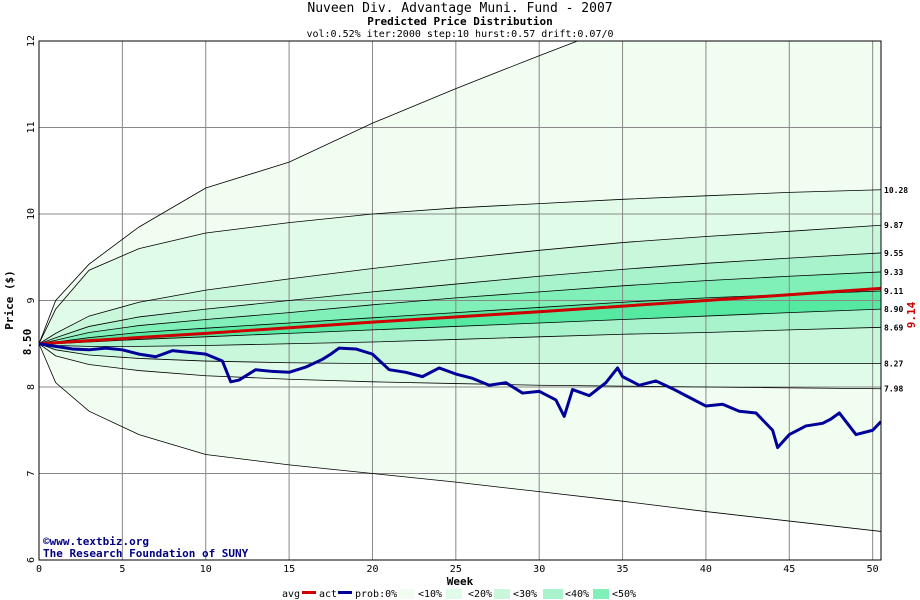 The image size is (920, 600). I want to click on chart-title: Nuveen Div. Advantage Muni. Fund - 2007, so click(459, 8).